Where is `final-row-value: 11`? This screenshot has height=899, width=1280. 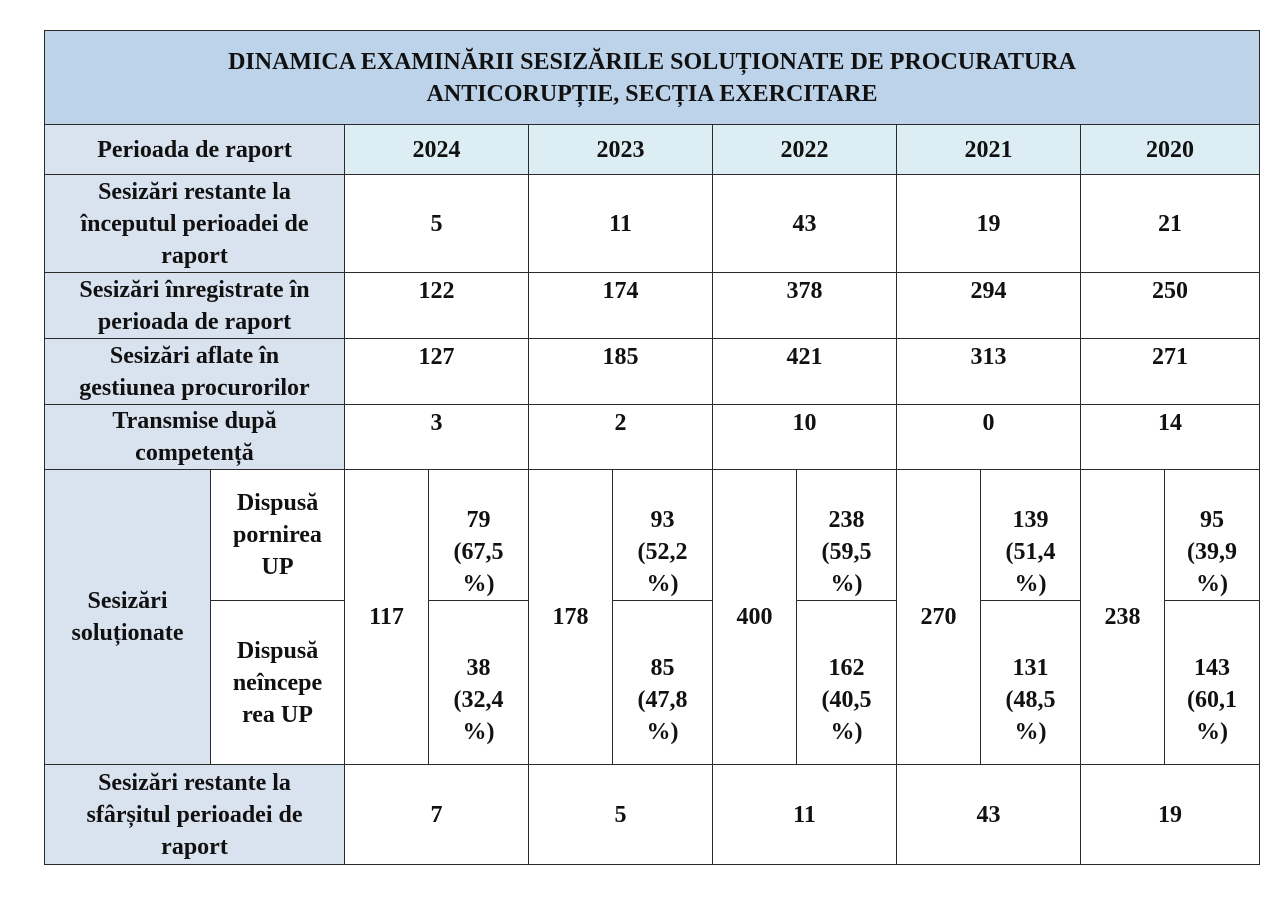 final-row-value: 11 is located at coordinates (804, 814).